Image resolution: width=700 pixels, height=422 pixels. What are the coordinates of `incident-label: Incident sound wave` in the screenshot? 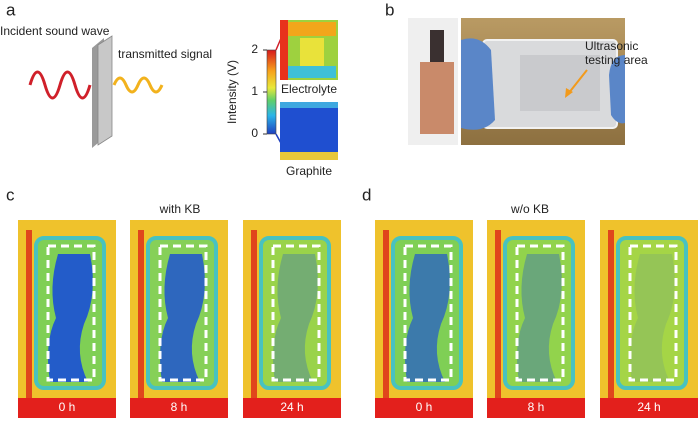 It's located at (55, 31).